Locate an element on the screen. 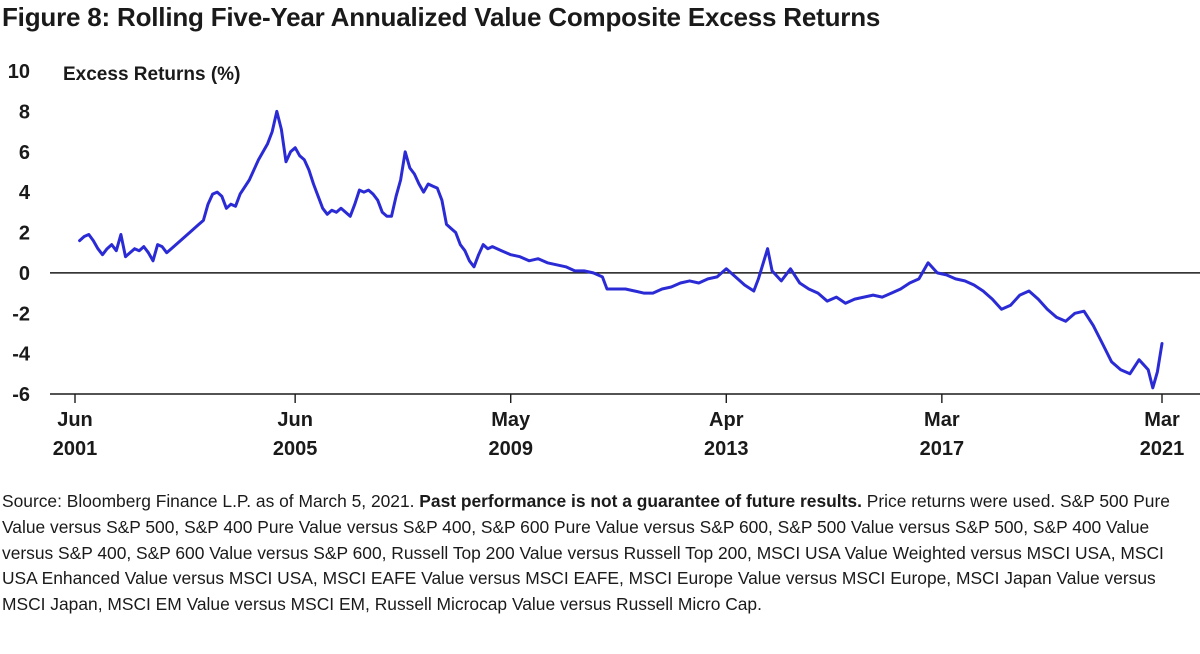 The image size is (1200, 654). y-tick-label: 6 is located at coordinates (24, 153).